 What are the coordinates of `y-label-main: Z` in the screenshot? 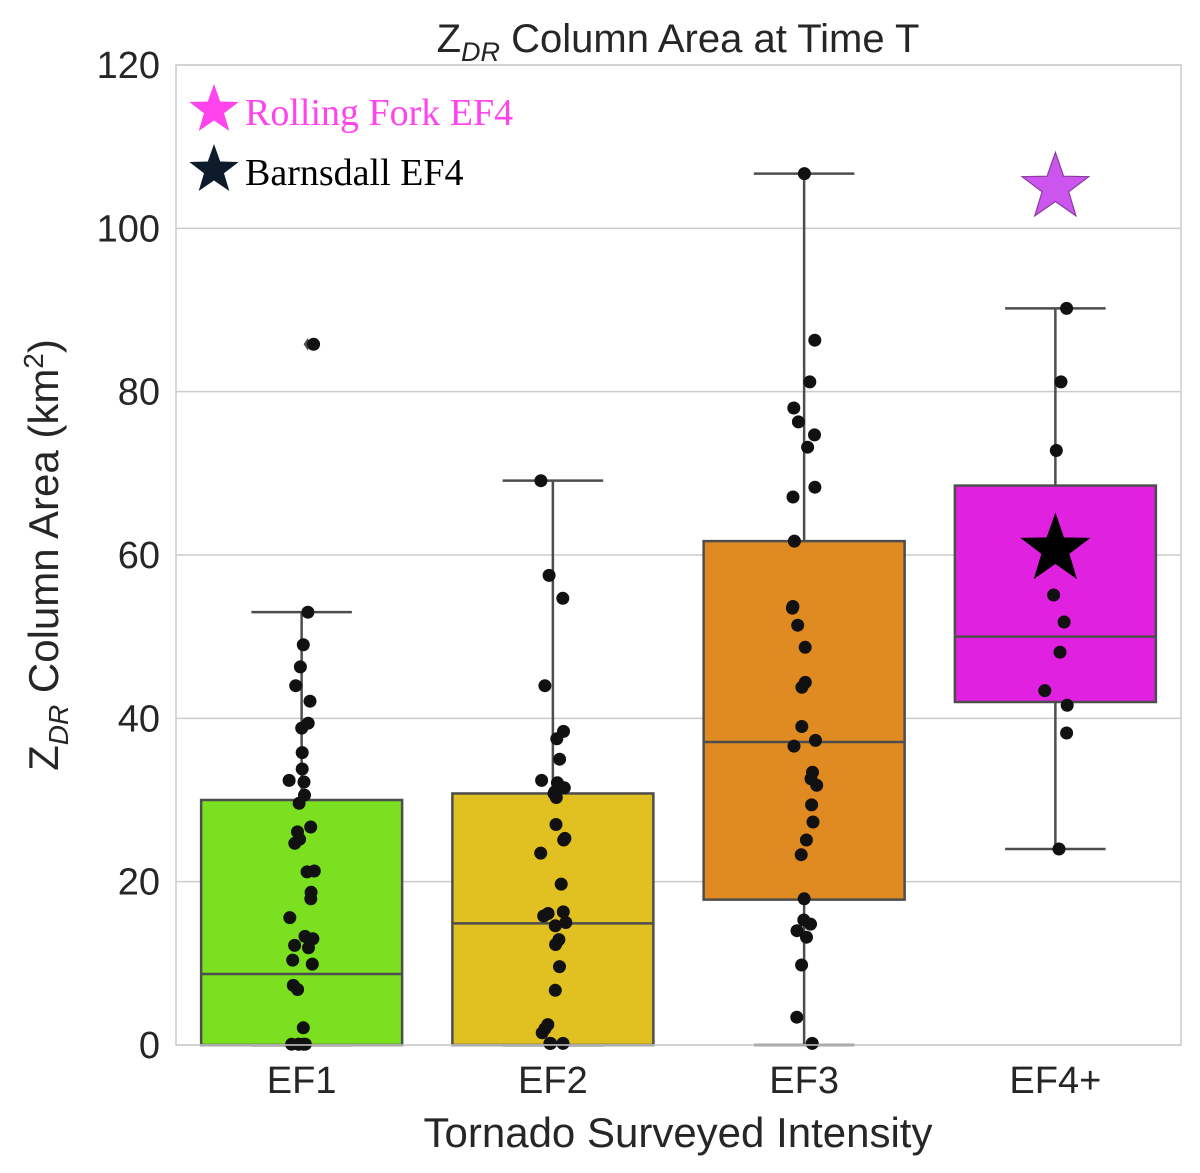 It's located at (43, 758).